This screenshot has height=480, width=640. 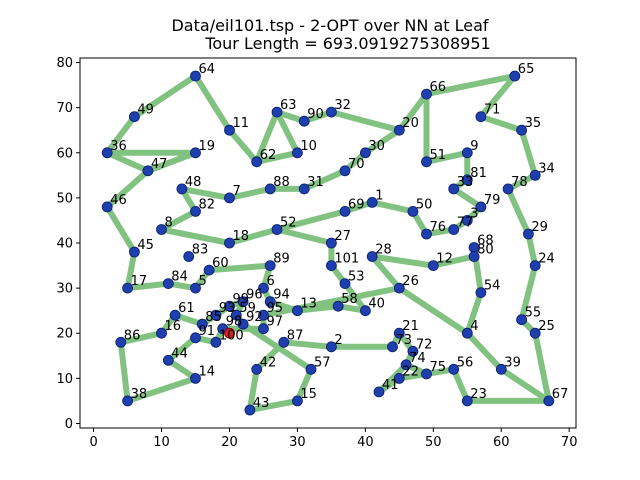 I want to click on y-tick-label: 20, so click(x=64, y=334).